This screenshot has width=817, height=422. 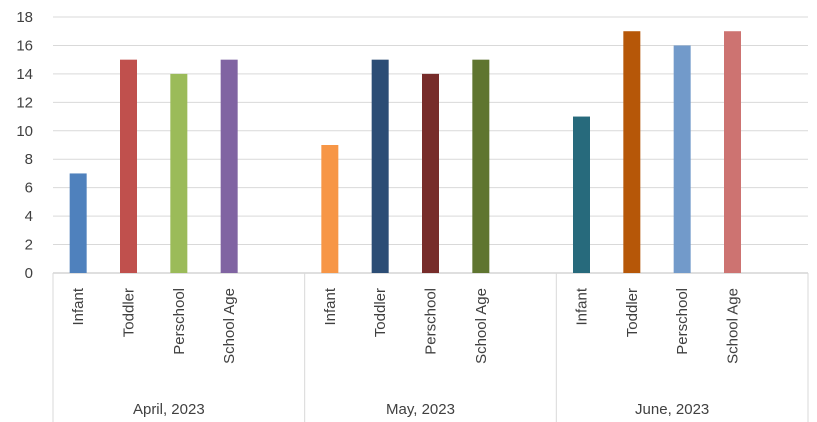 What do you see at coordinates (24, 74) in the screenshot?
I see `y-tick-label: 14` at bounding box center [24, 74].